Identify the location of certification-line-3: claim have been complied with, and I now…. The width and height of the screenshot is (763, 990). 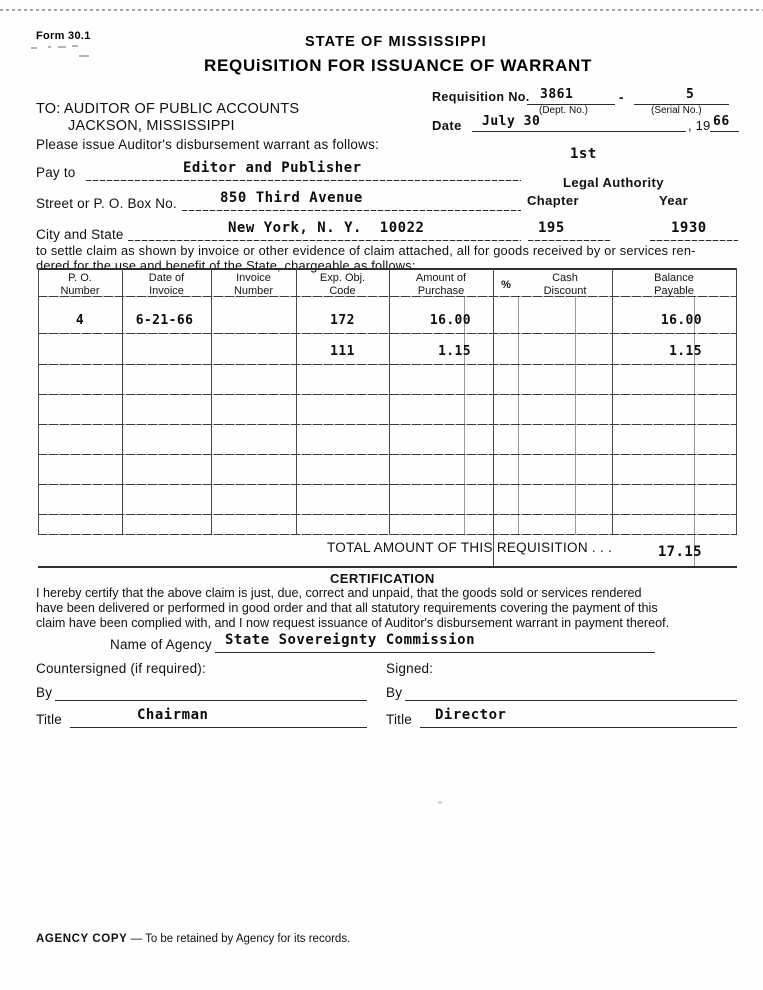
(353, 623).